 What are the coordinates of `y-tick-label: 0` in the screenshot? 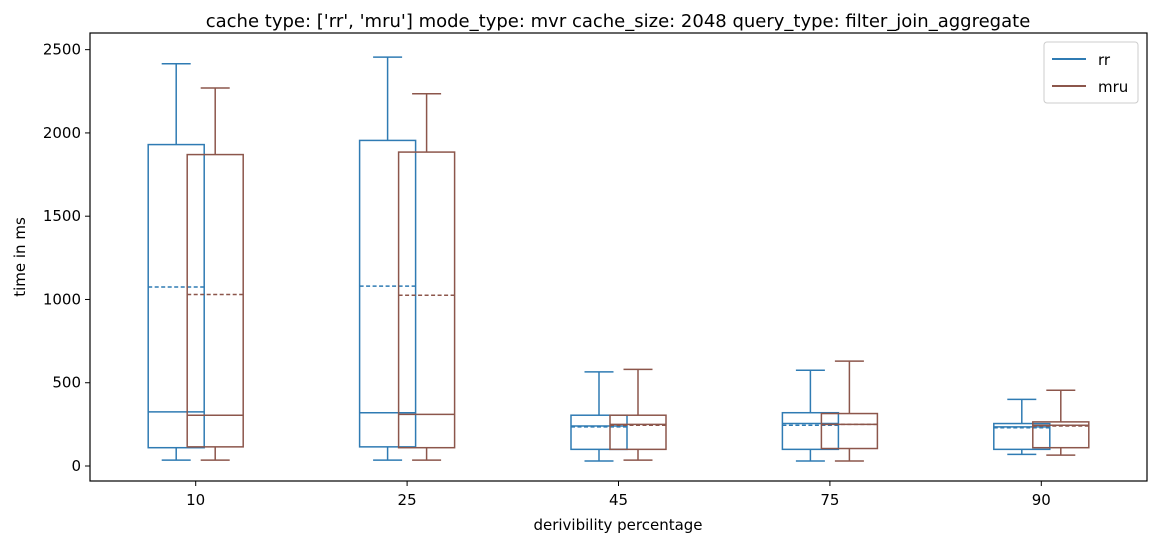 It's located at (76, 466).